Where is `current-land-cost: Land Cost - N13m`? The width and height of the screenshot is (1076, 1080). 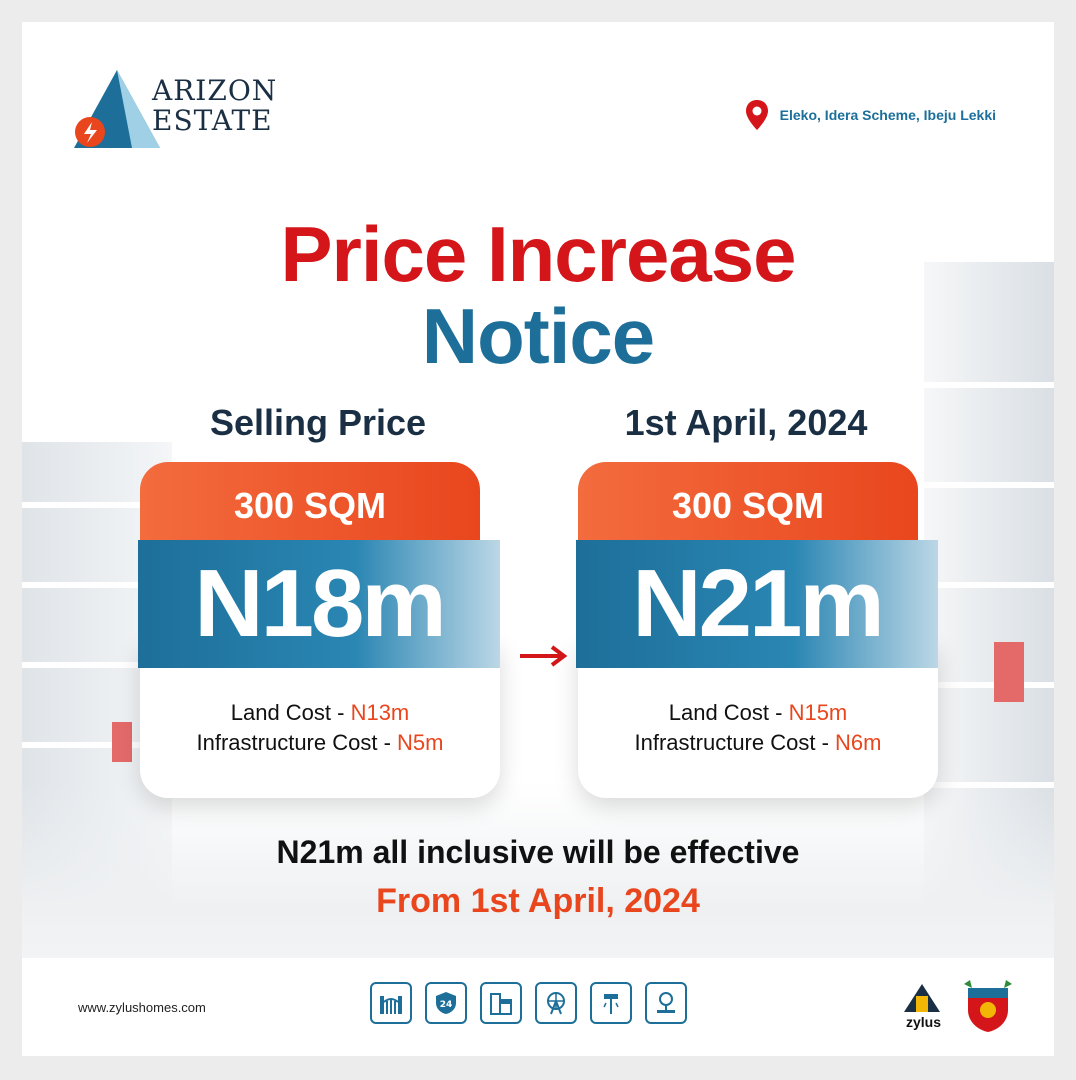
current-land-cost: Land Cost - N13m is located at coordinates (320, 713).